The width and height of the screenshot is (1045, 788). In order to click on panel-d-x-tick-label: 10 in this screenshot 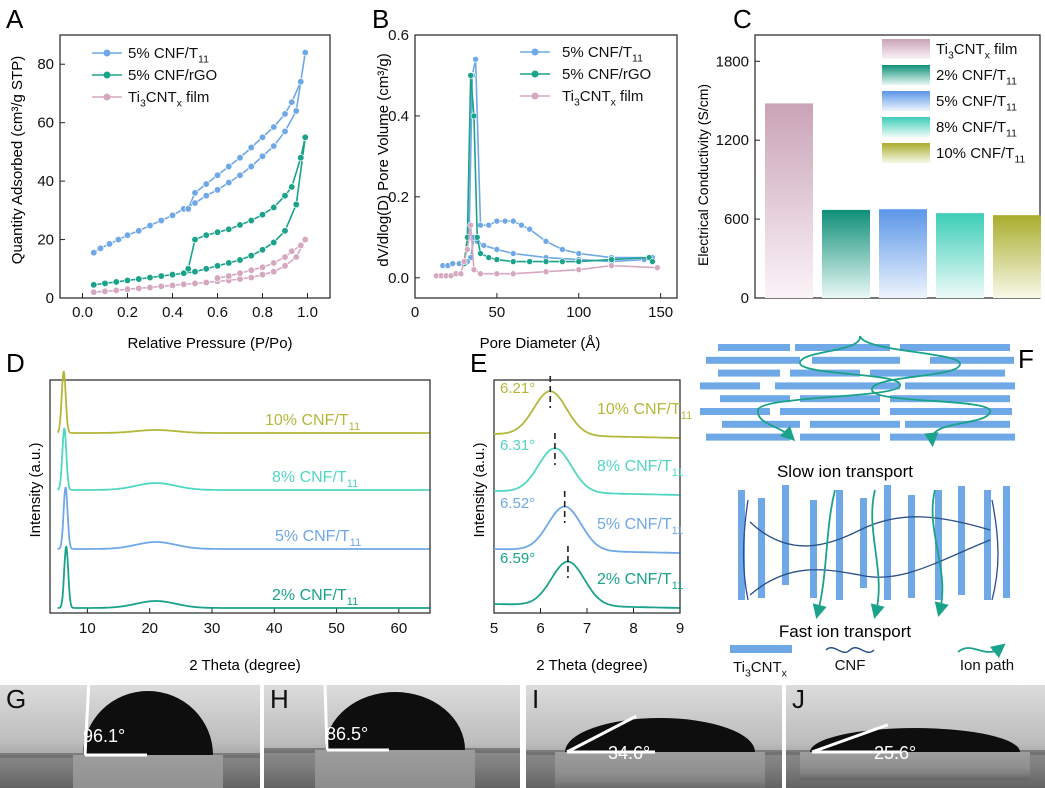, I will do `click(87, 628)`.